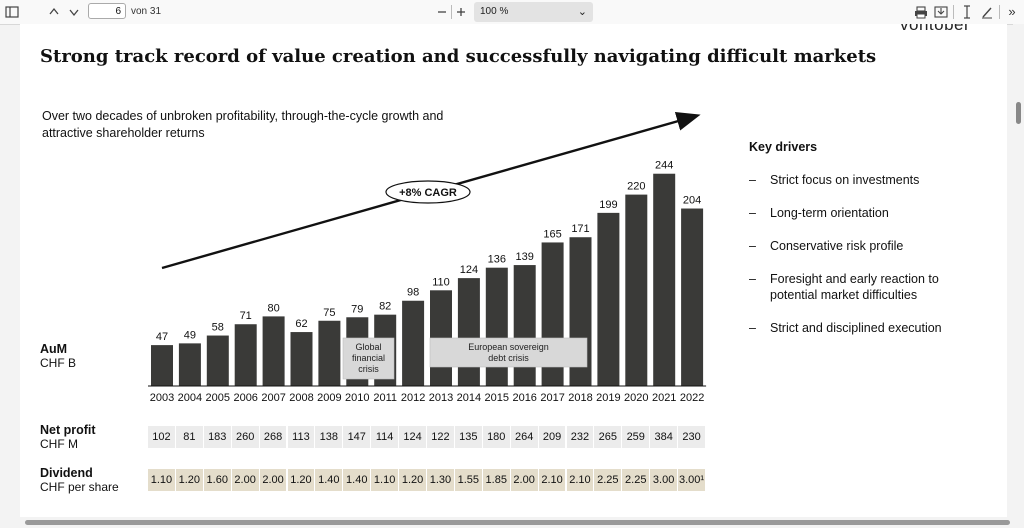 This screenshot has width=1024, height=528. What do you see at coordinates (664, 166) in the screenshot?
I see `bar-value-label: 244` at bounding box center [664, 166].